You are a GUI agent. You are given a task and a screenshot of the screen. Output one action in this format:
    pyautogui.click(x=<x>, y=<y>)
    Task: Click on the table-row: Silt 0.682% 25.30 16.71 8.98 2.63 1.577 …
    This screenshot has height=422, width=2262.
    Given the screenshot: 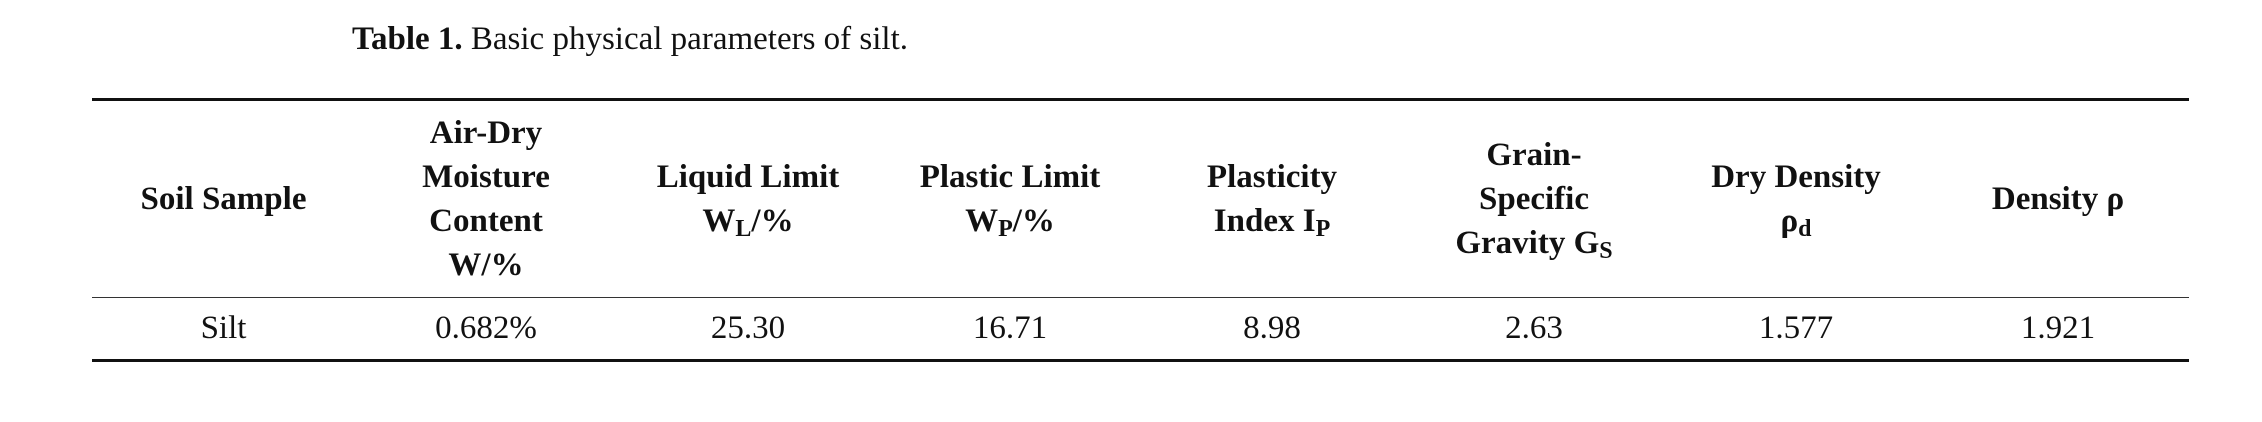 What is the action you would take?
    pyautogui.click(x=1140, y=329)
    